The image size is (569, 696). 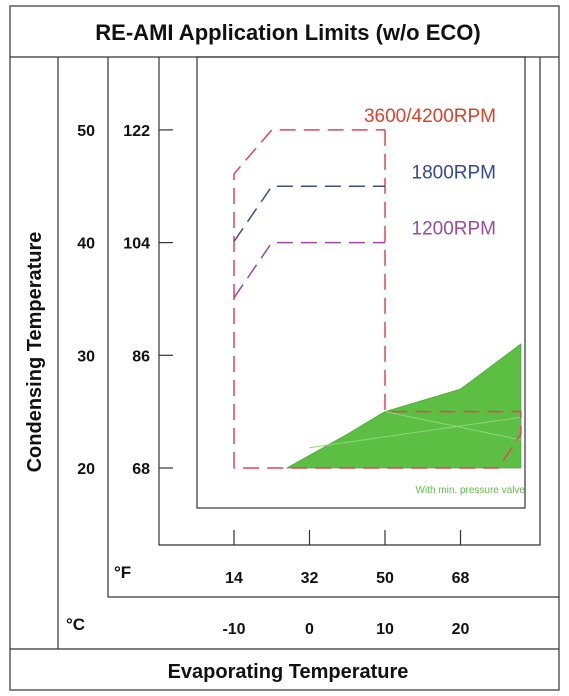 I want to click on x-tick-label-celsius: -10, so click(x=233, y=629).